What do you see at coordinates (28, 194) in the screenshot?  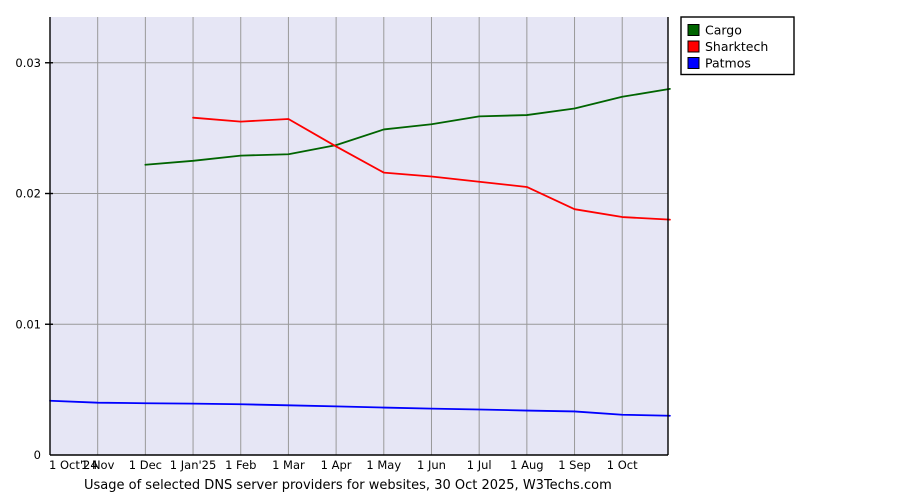 I see `y-axis-tick-label: 0.02` at bounding box center [28, 194].